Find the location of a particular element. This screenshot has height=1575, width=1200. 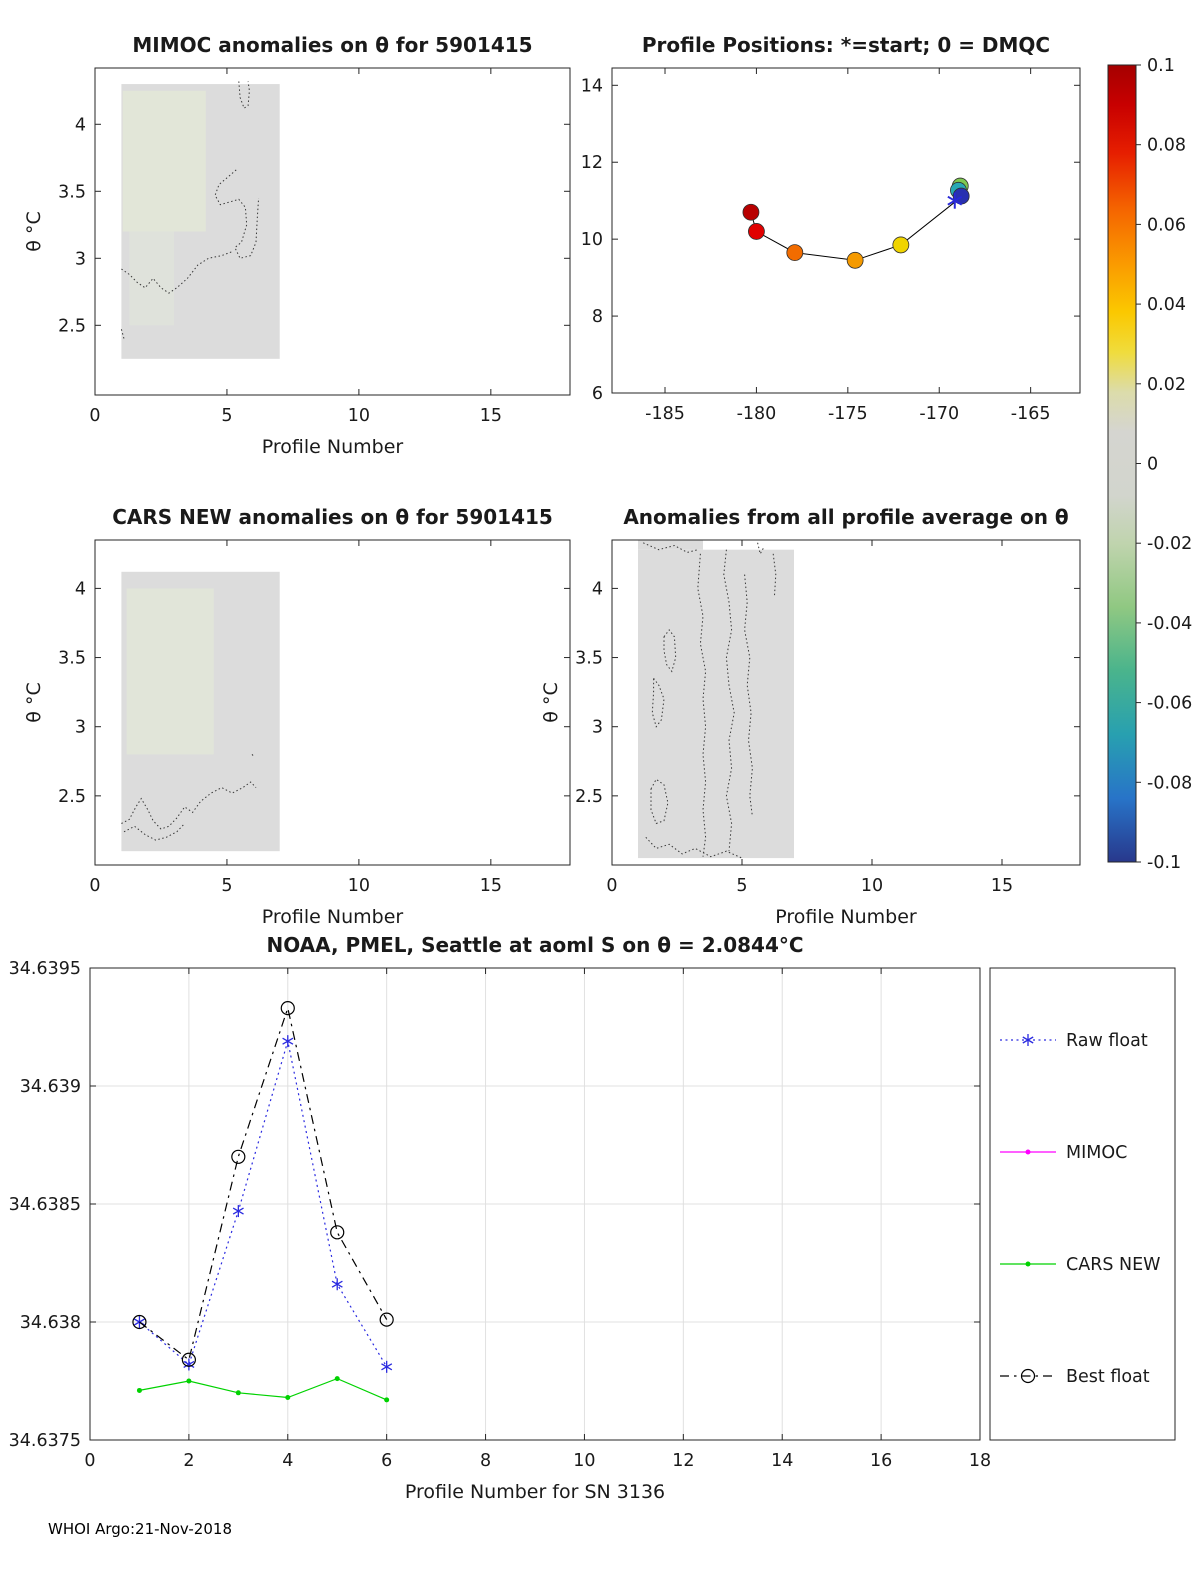

x-tick-label: -180 is located at coordinates (757, 414).